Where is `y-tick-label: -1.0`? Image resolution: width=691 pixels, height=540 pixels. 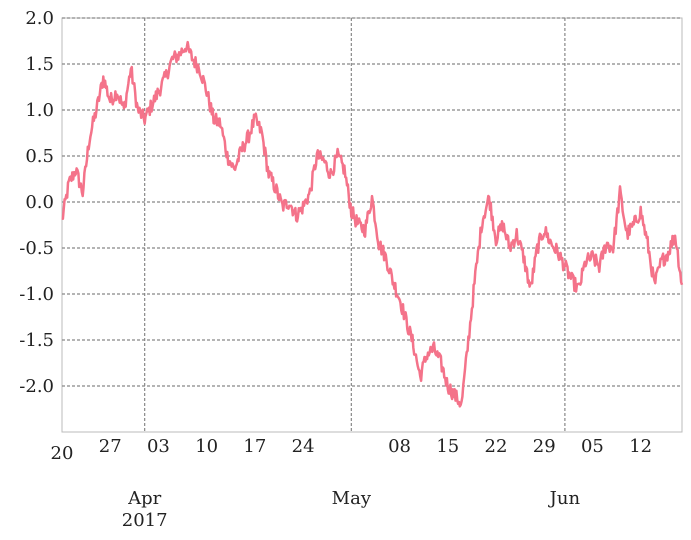 y-tick-label: -1.0 is located at coordinates (36, 294).